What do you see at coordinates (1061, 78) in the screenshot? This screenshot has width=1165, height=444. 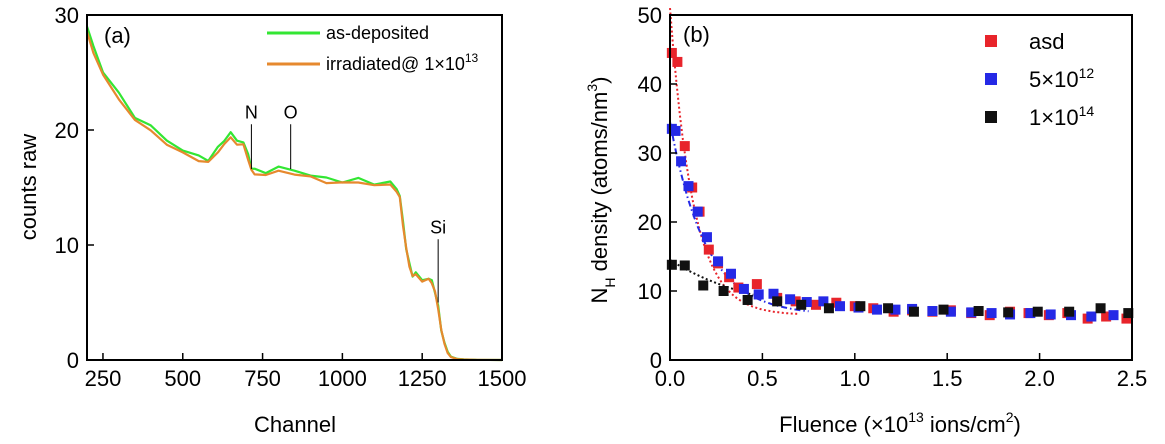 I see `legend-label-series-1: 5×10¹²` at bounding box center [1061, 78].